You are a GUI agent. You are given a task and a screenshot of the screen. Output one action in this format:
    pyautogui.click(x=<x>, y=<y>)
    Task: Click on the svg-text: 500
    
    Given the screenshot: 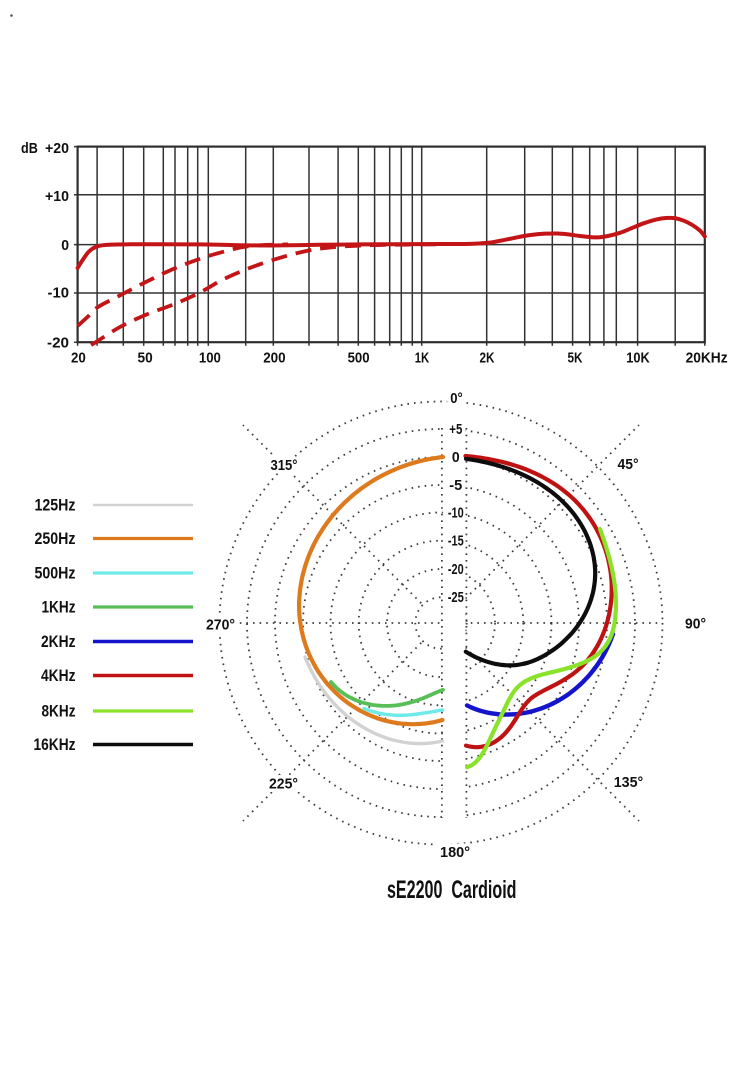 What is the action you would take?
    pyautogui.click(x=359, y=358)
    